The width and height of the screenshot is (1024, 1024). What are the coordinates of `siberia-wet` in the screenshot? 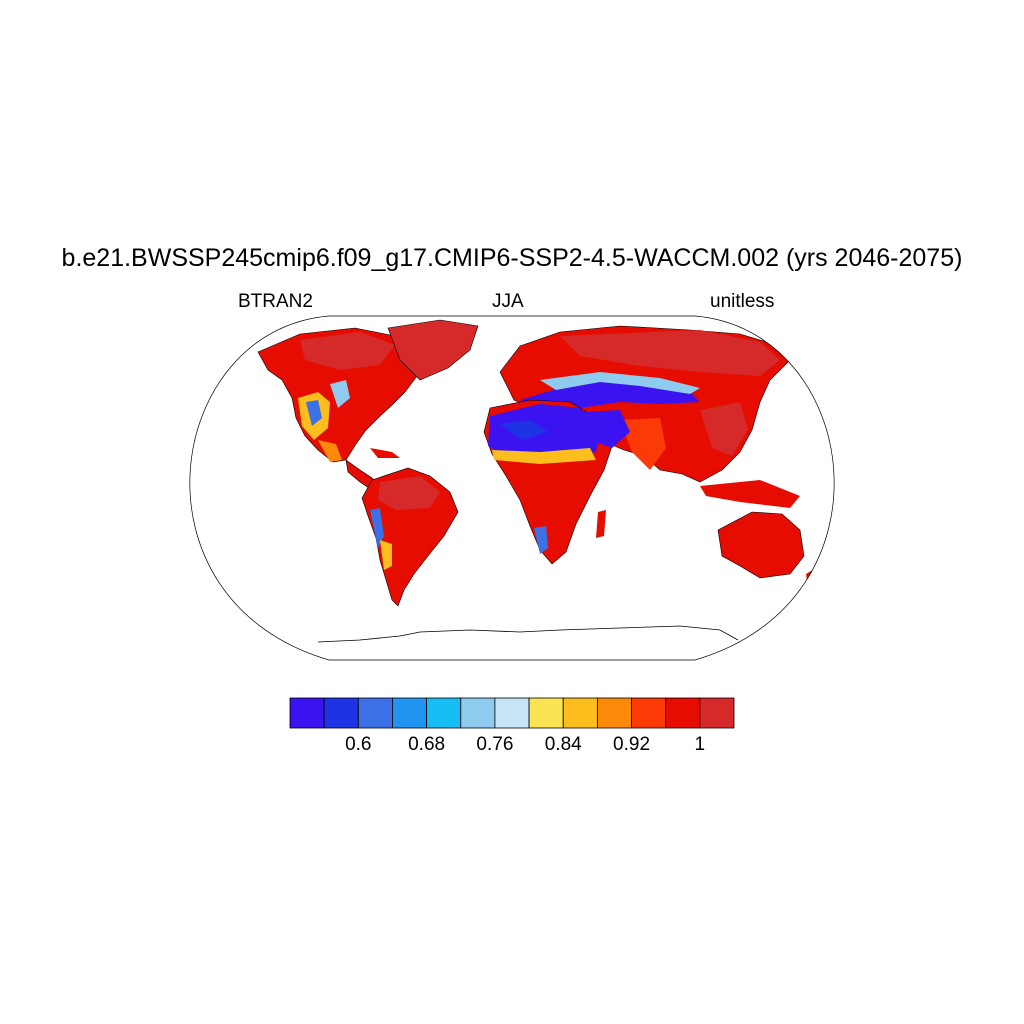 It's located at (670, 353).